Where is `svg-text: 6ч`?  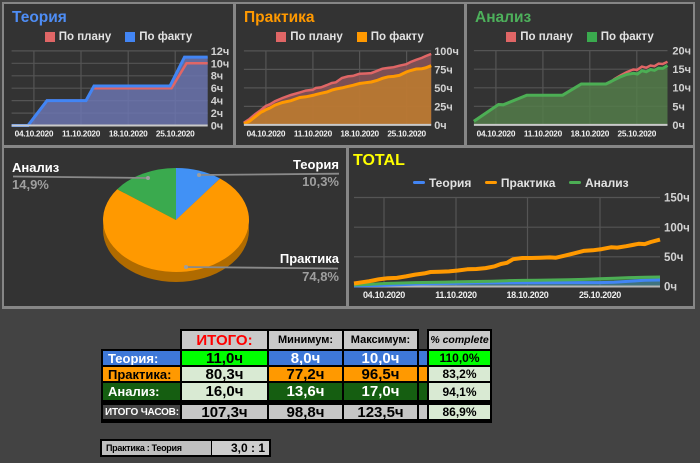
svg-text: 6ч is located at coordinates (217, 89).